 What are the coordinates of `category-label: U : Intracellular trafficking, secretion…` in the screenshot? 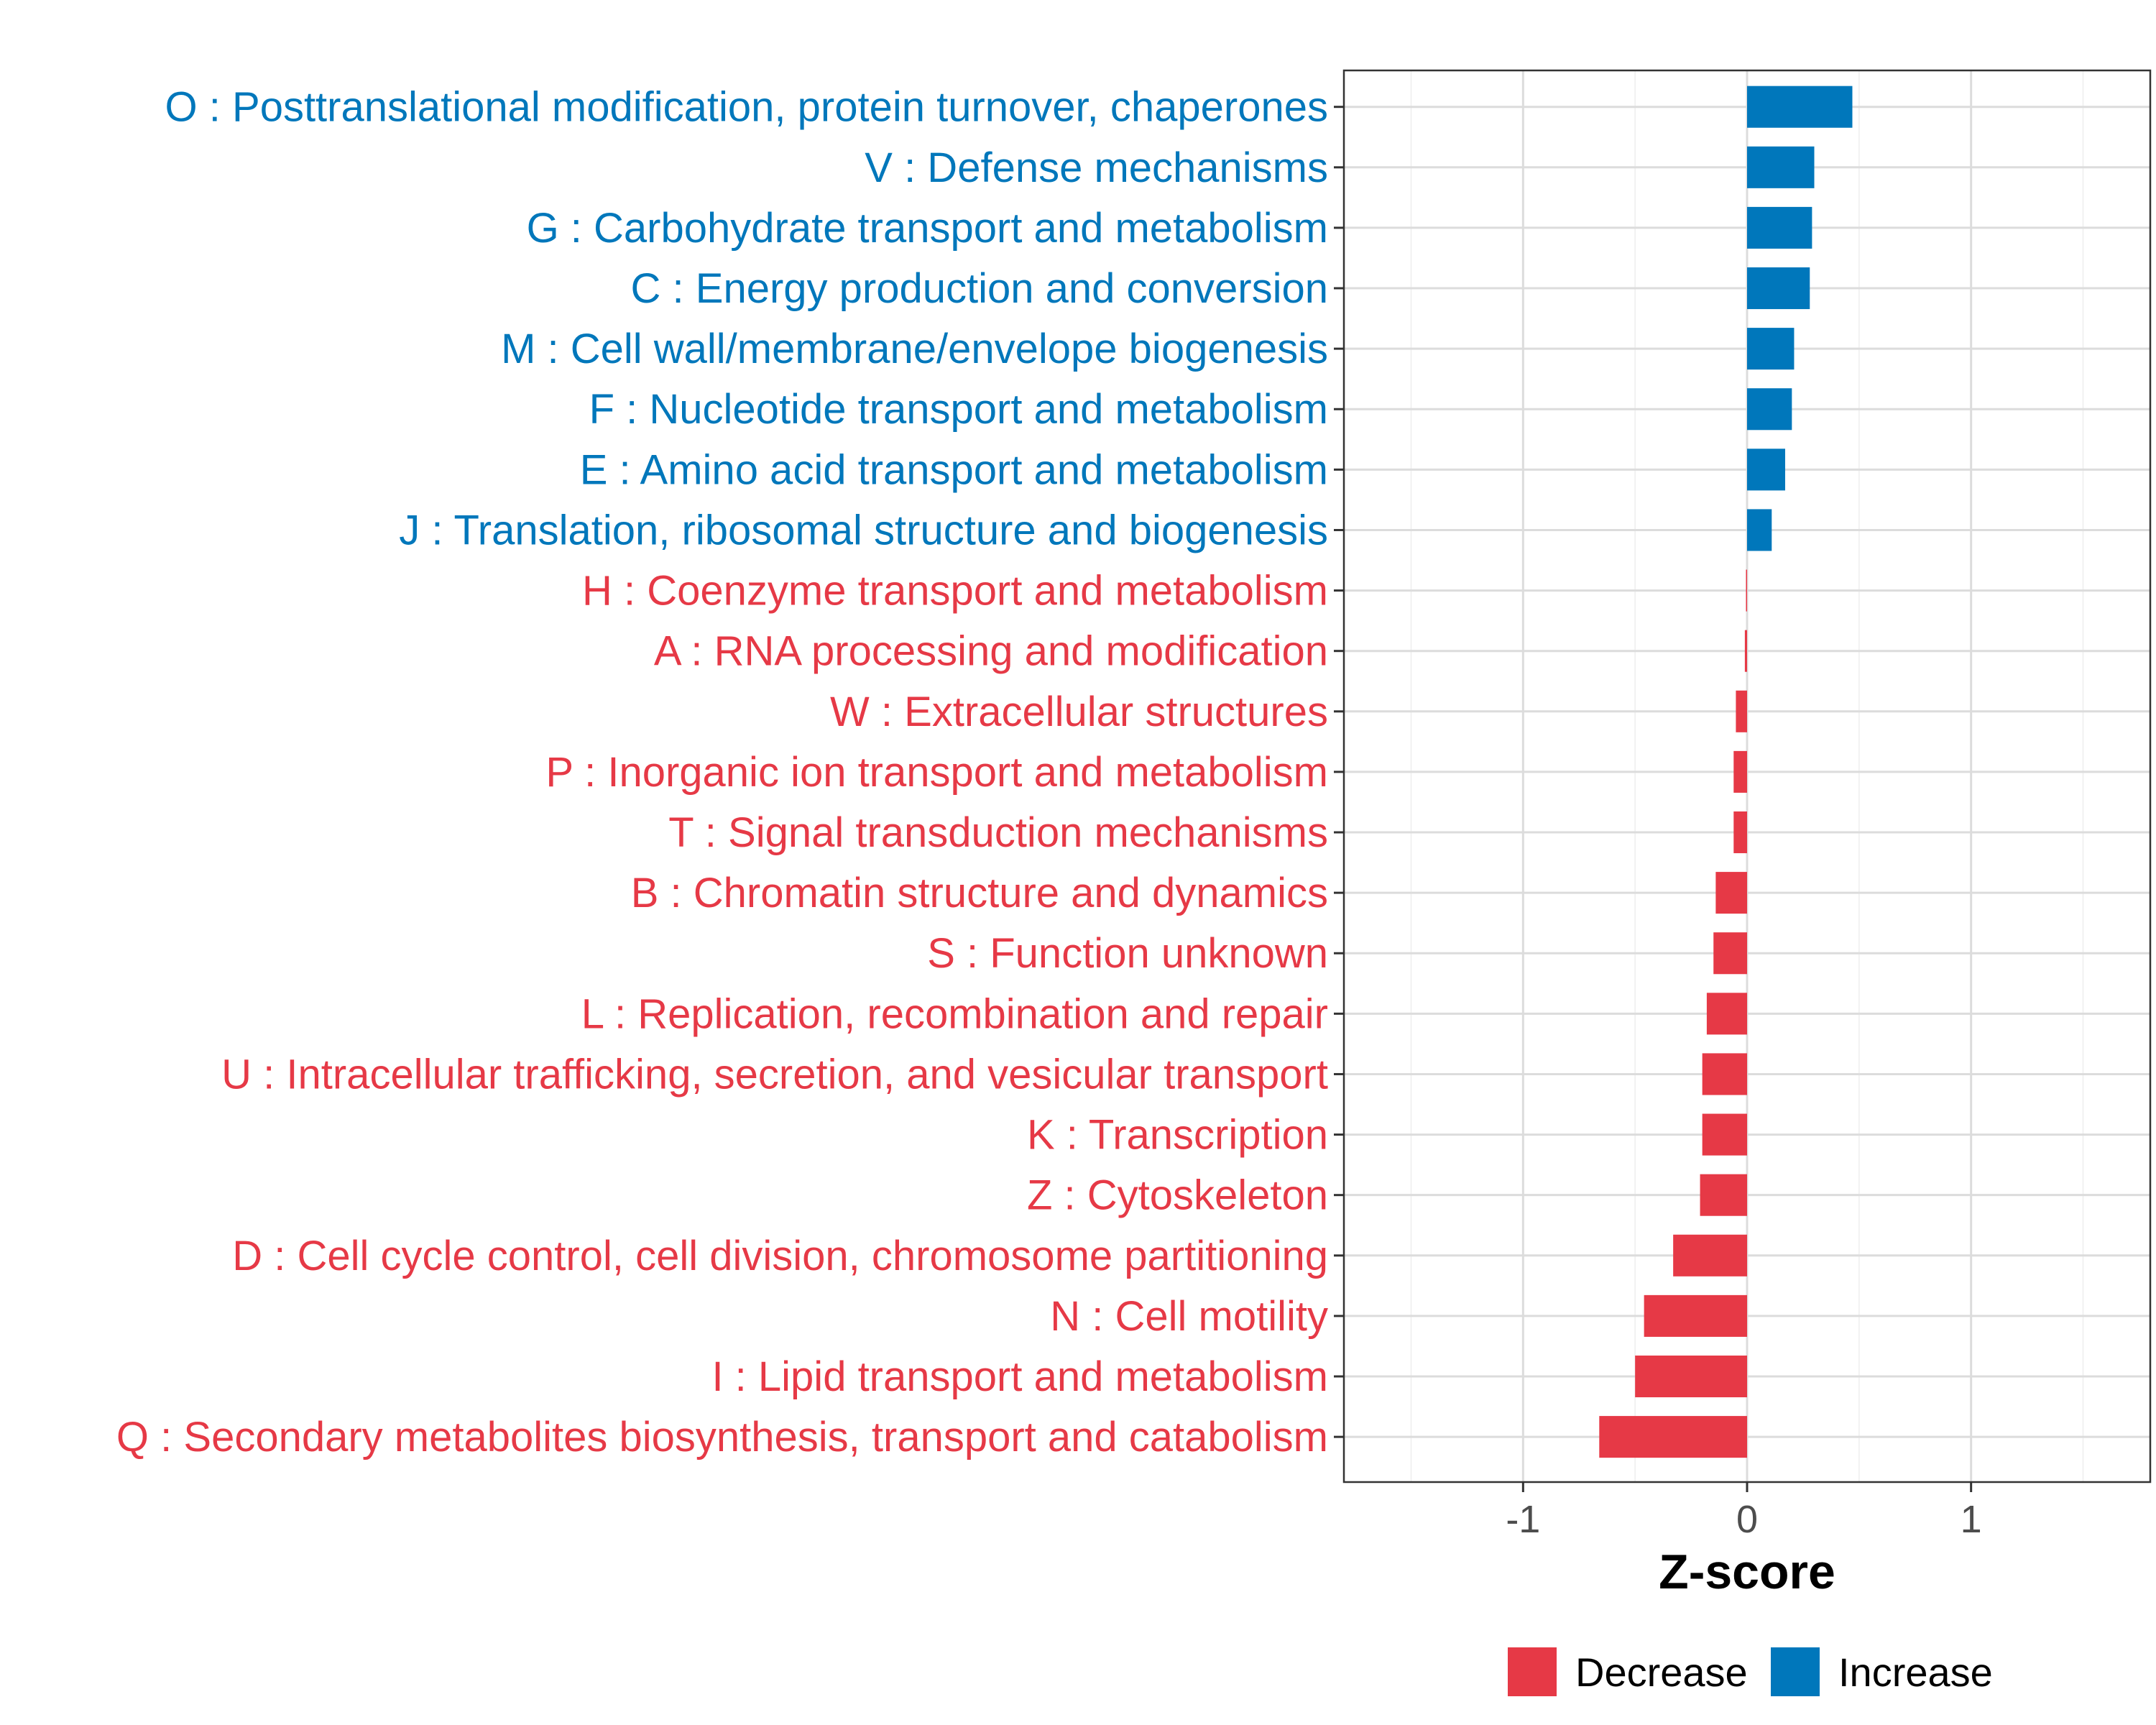 It's located at (774, 1074).